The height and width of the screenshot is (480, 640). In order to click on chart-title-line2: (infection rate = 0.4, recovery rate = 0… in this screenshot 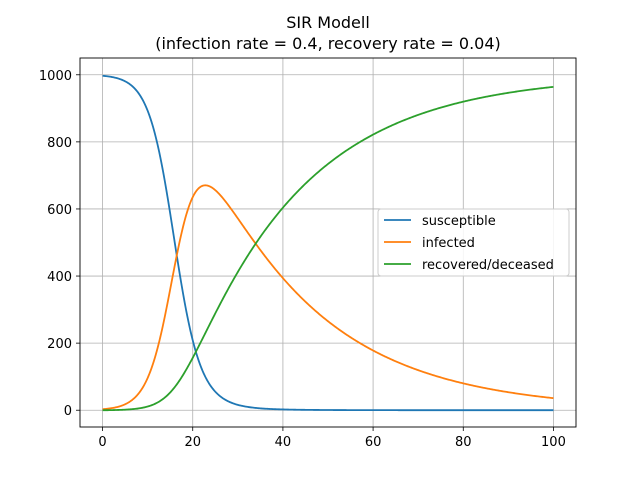, I will do `click(328, 43)`.